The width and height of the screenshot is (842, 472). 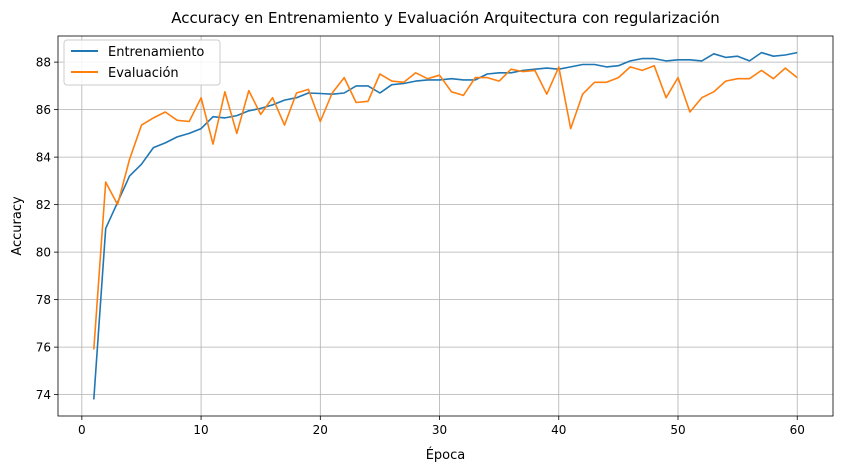 I want to click on legend-label-evaluacion: Evaluación, so click(x=143, y=73).